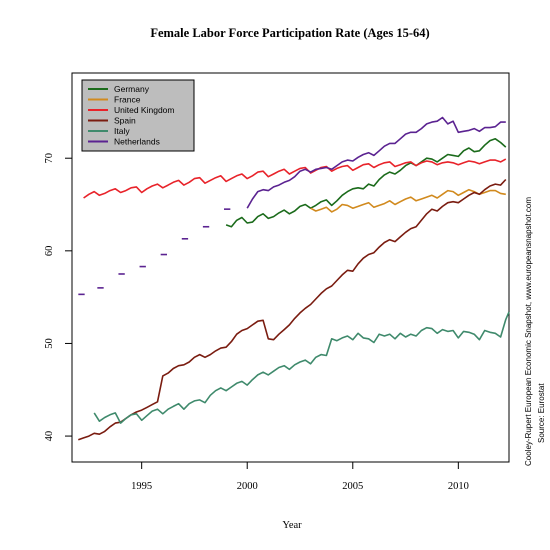  What do you see at coordinates (137, 142) in the screenshot?
I see `legend-label: Netherlands` at bounding box center [137, 142].